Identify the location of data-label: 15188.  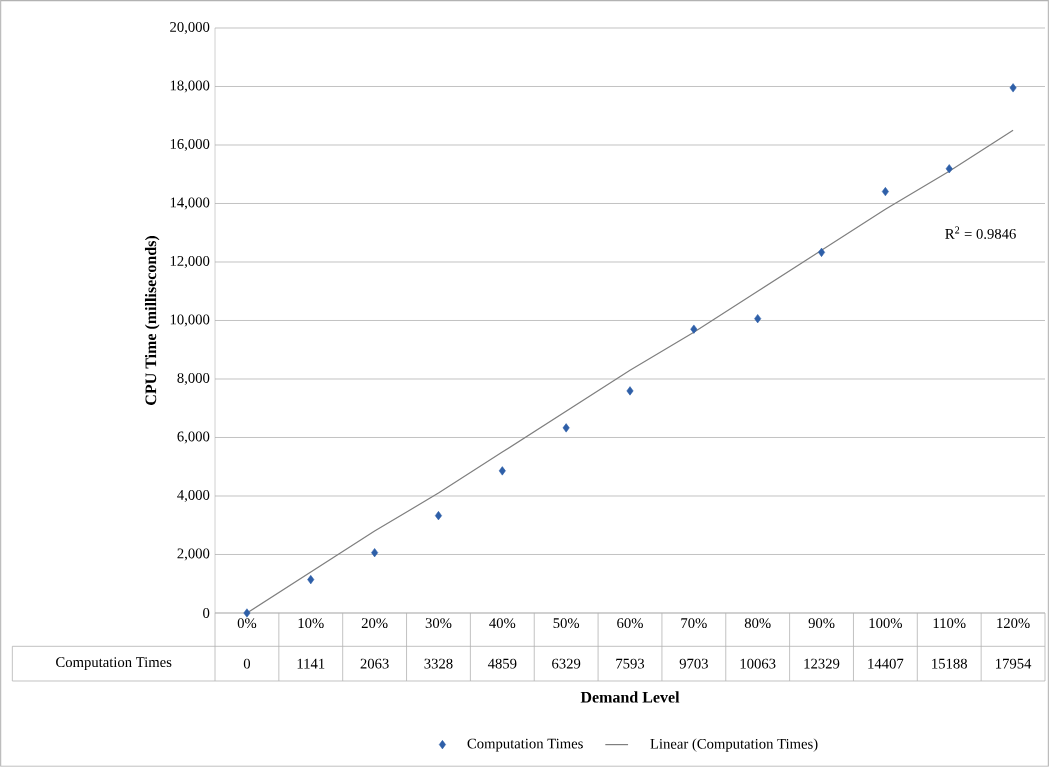
(950, 663).